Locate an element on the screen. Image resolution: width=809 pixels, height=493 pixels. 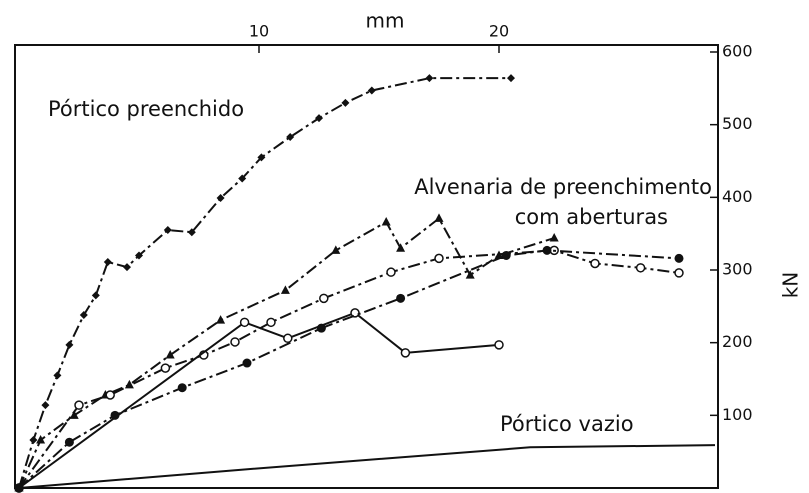
x-tick-label: 10 is located at coordinates (259, 31).